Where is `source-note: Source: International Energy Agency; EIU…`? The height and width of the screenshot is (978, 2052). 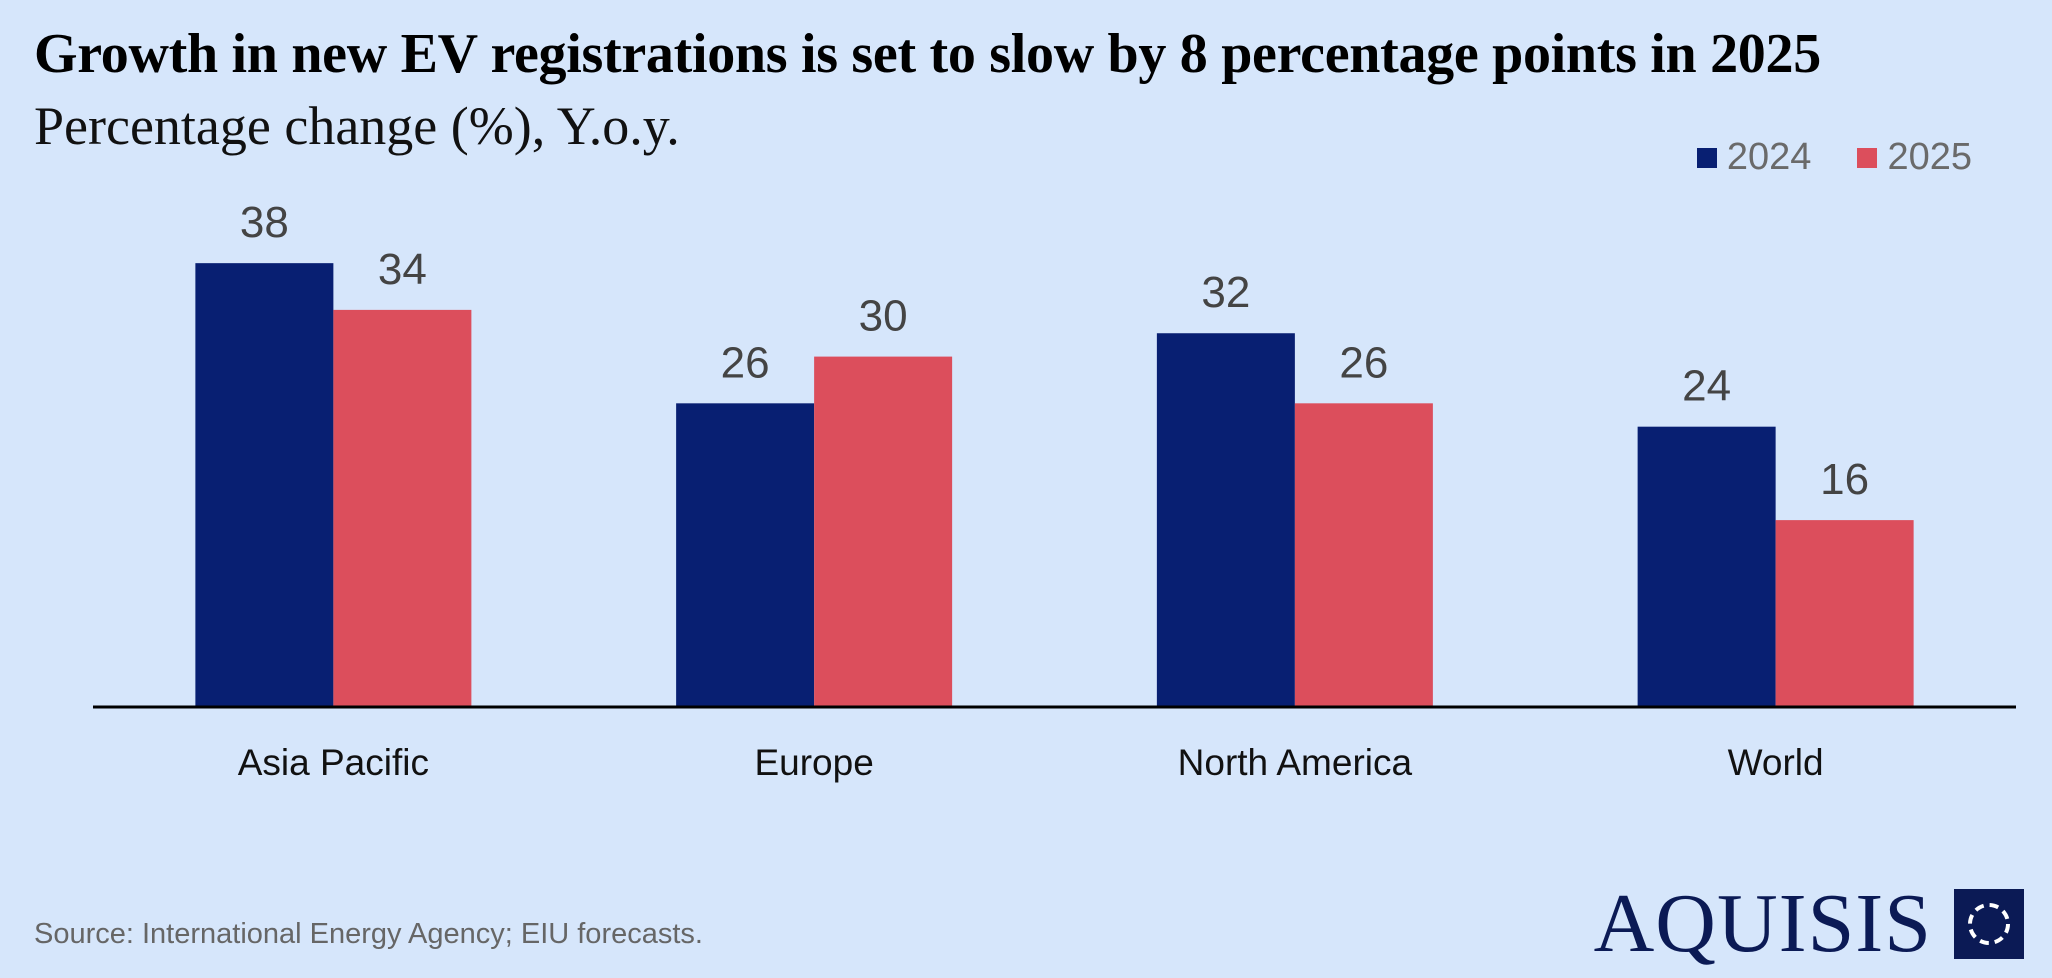
source-note: Source: International Energy Agency; EIU… is located at coordinates (368, 934).